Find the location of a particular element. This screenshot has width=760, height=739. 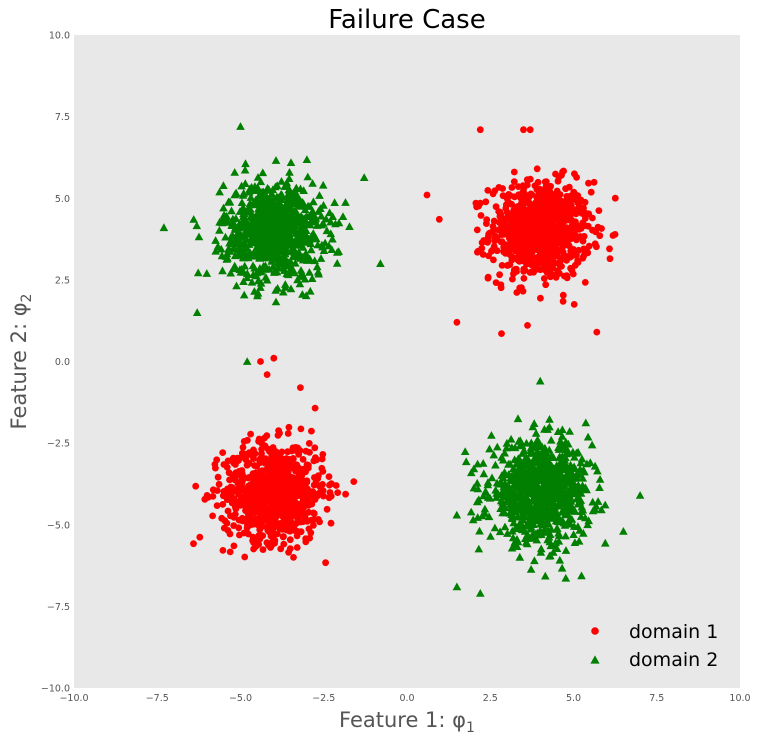

y-axis-label-subscript: 2 is located at coordinates (27, 298).